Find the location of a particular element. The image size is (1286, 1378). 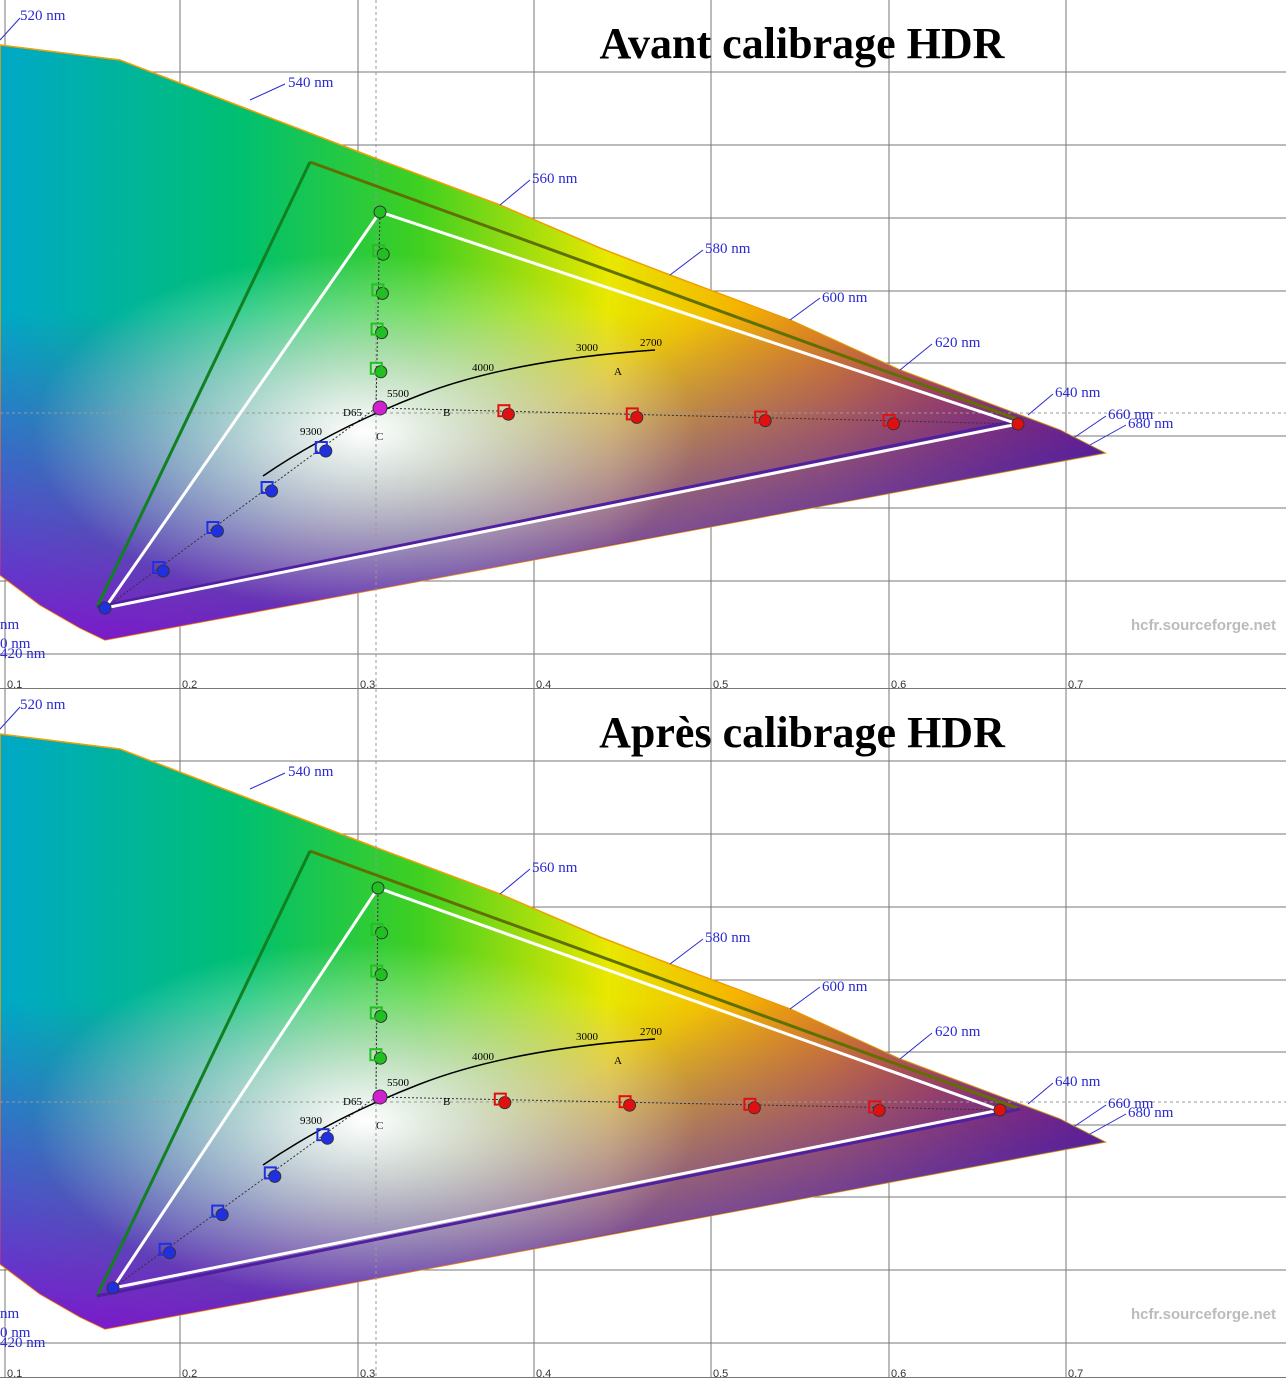

x-tick-label: 0.7 is located at coordinates (1075, 1373).